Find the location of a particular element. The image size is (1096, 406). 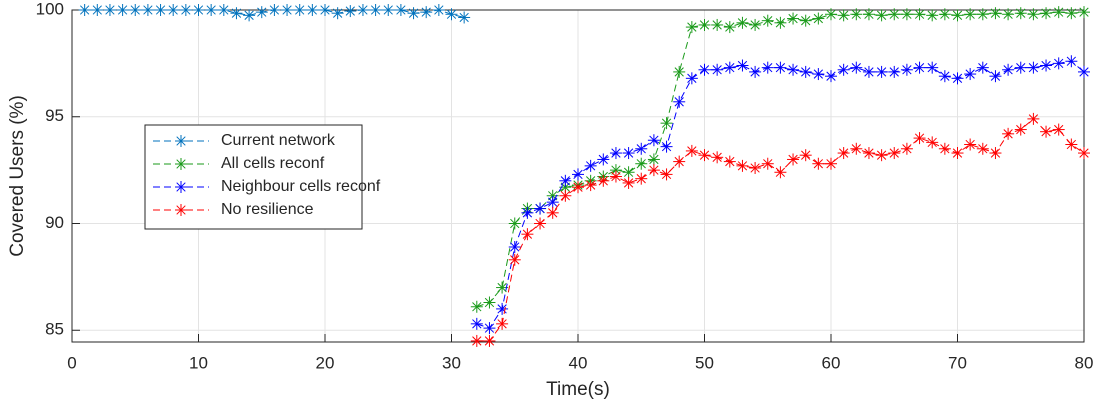

legend-label: All cells reconf is located at coordinates (273, 163).